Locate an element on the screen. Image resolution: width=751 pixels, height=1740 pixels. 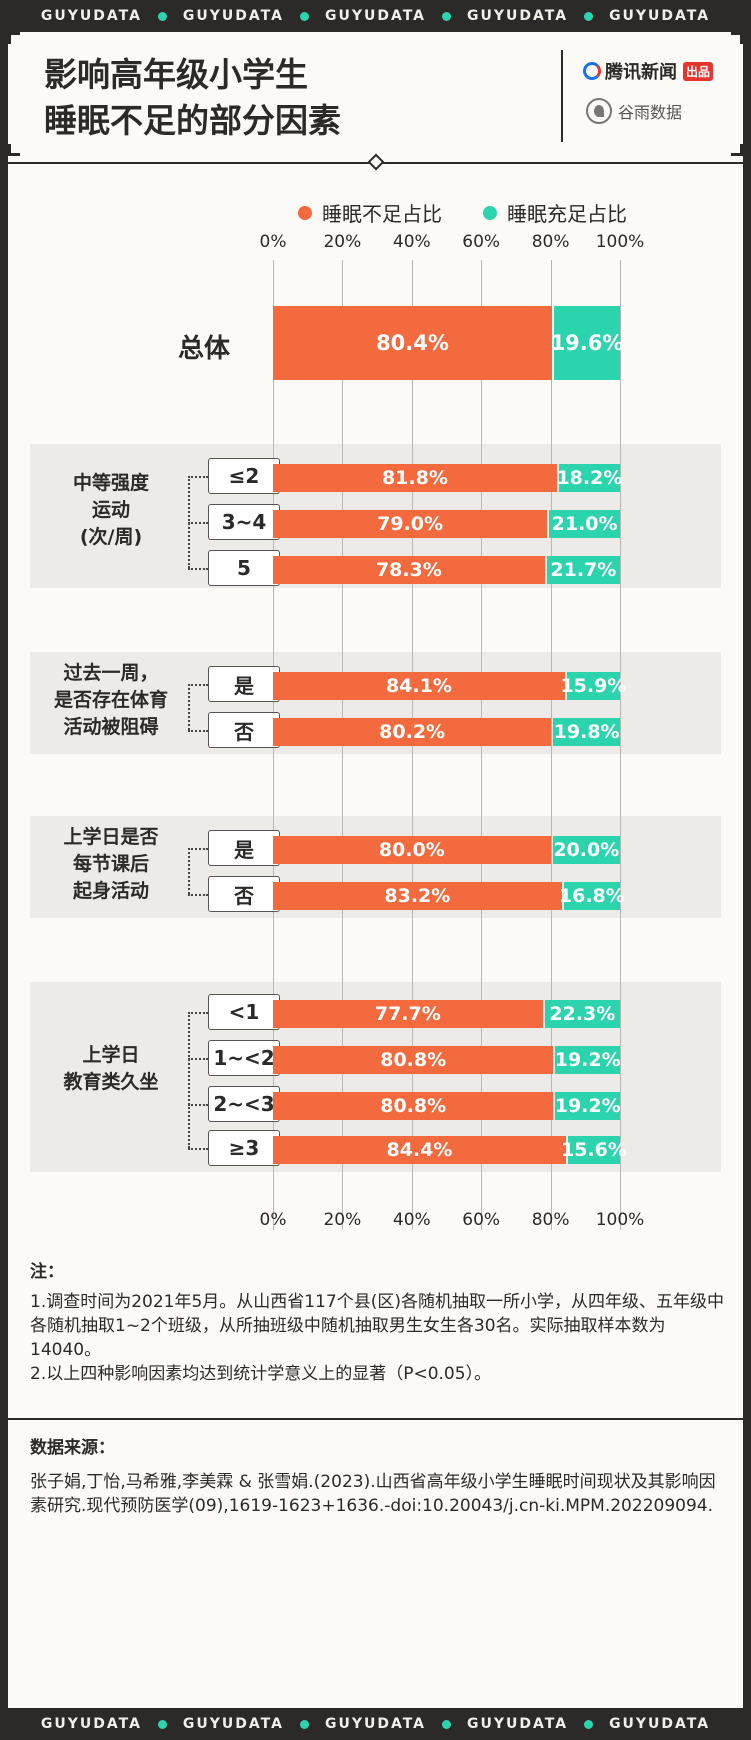
bar-value-label: 21.0% is located at coordinates (584, 524).